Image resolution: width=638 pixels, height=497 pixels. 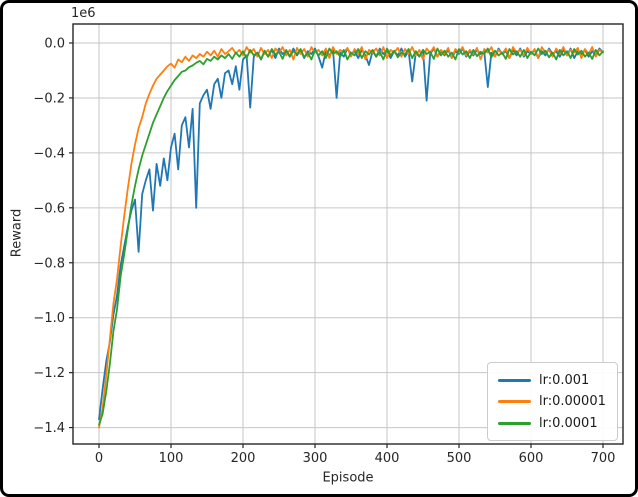 I want to click on legend-label: lr:0.0001, so click(x=568, y=423).